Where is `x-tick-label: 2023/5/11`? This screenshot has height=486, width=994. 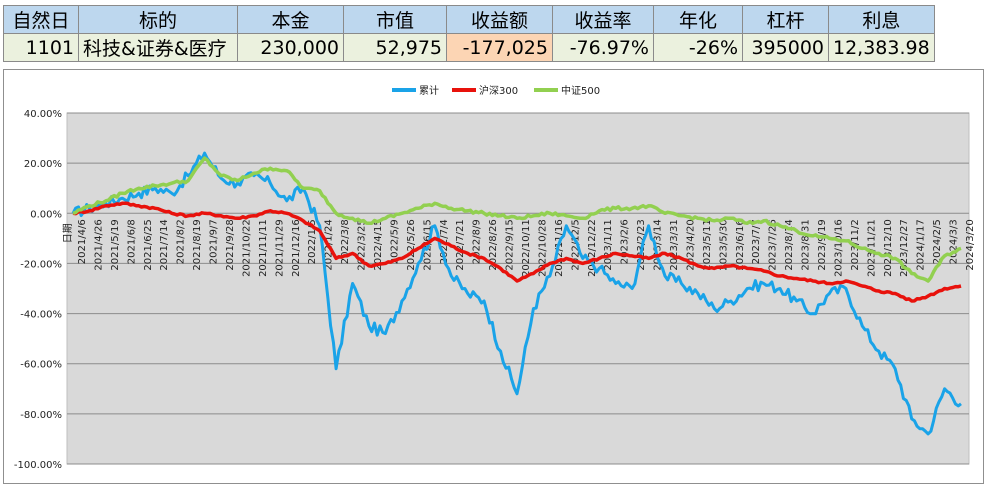
x-tick-label: 2023/5/11 is located at coordinates (707, 244).